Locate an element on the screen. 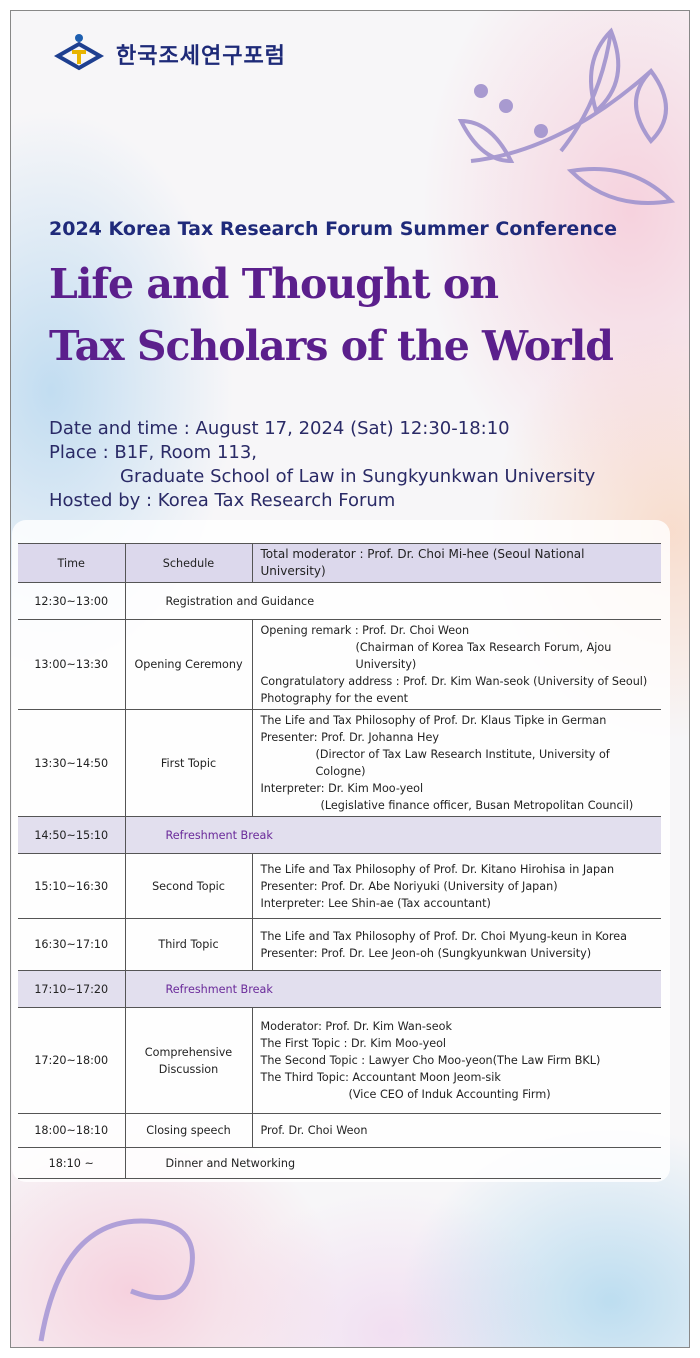 This screenshot has height=1358, width=700. row-time: 12:30~13:00 is located at coordinates (72, 601).